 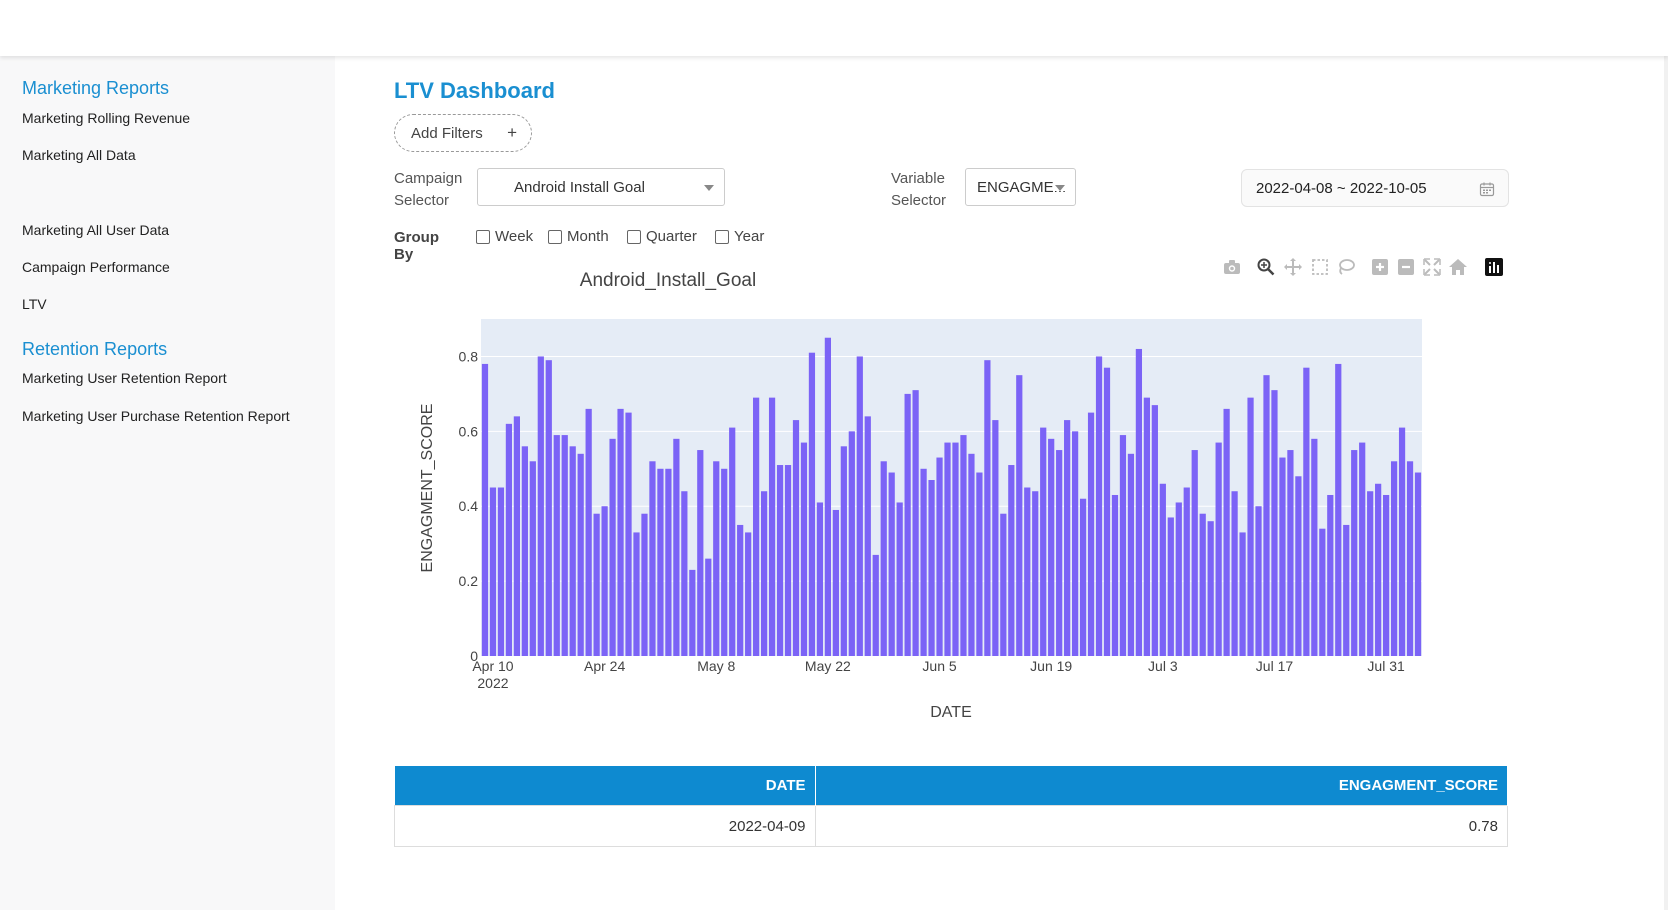 I want to click on group-by-quarter-checkbox: Quarter, so click(x=662, y=236).